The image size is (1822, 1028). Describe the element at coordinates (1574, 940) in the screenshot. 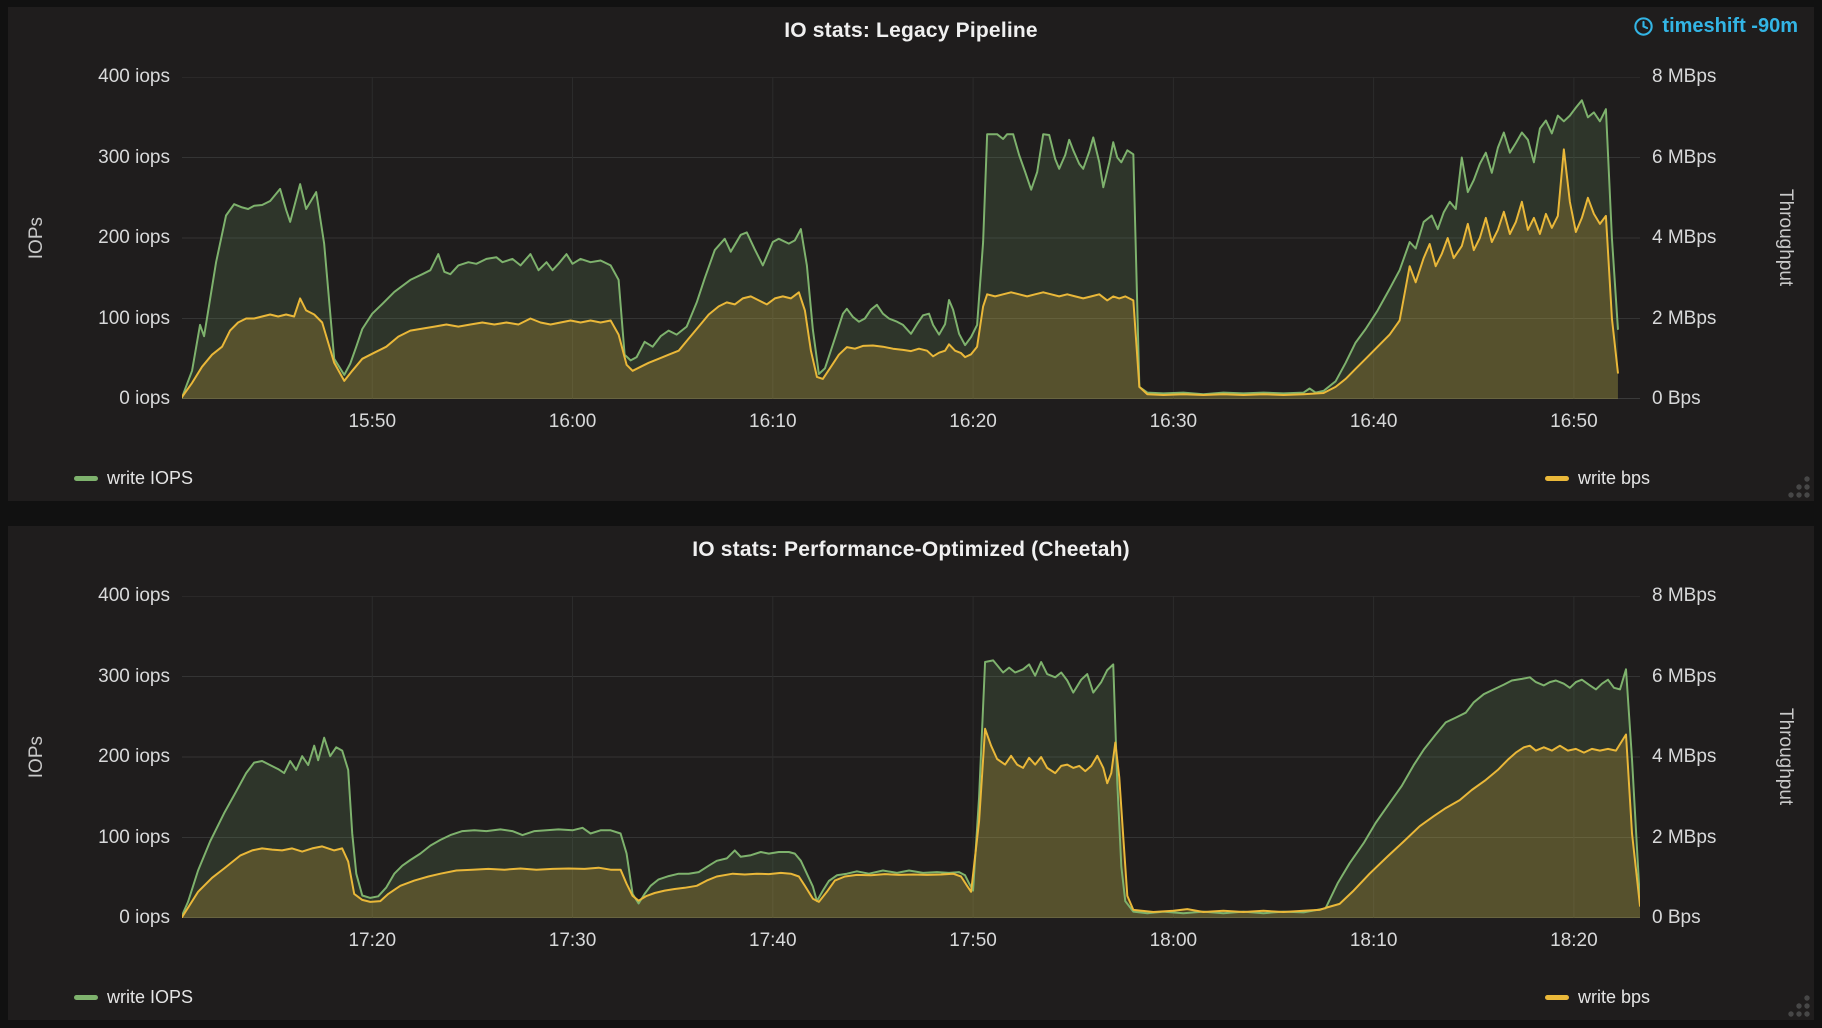

I see `x-axis-tick: 18:20` at that location.